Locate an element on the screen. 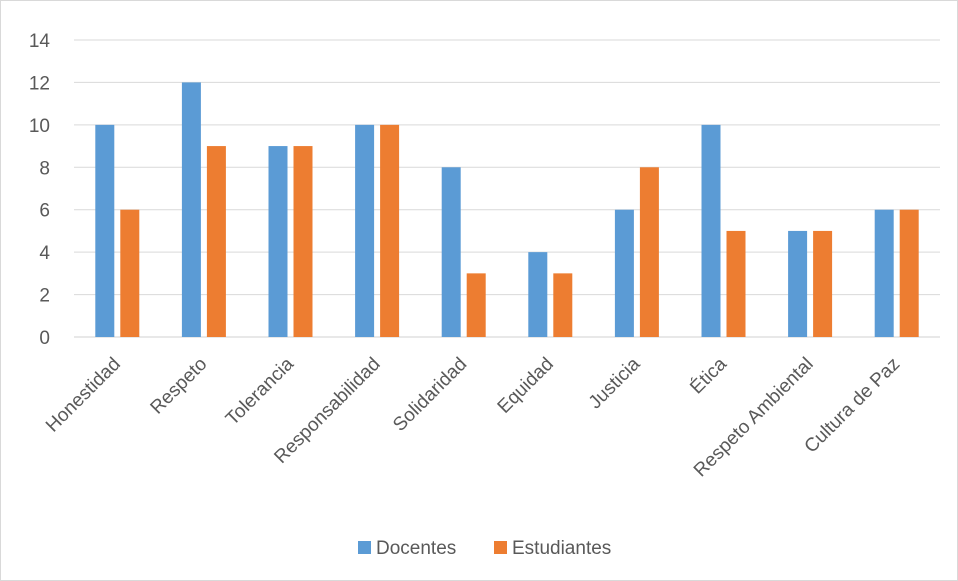 This screenshot has width=958, height=581. legend-swatch-docentes is located at coordinates (364, 547).